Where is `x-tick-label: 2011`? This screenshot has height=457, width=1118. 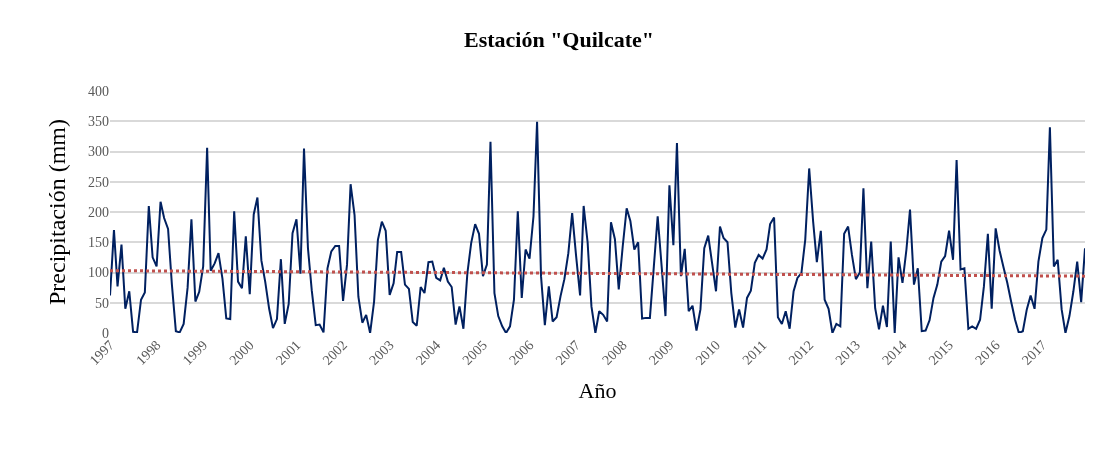
x-tick-label: 2011 is located at coordinates (754, 352).